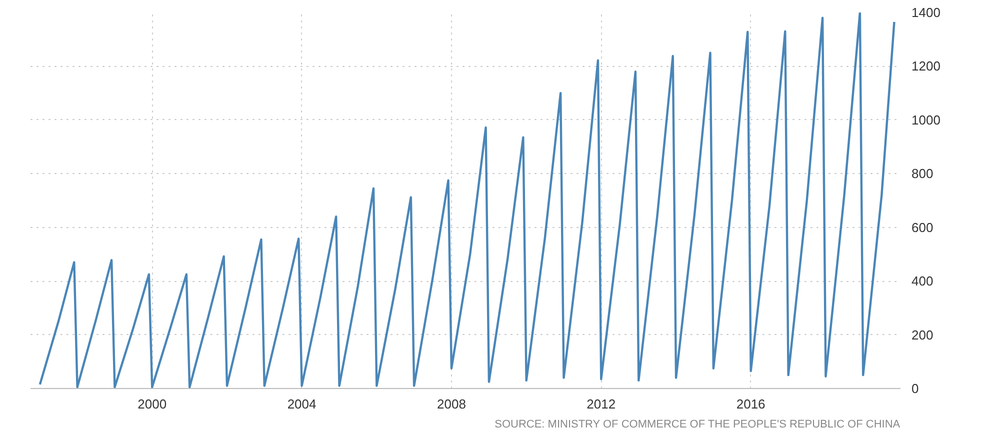 Image resolution: width=987 pixels, height=443 pixels. I want to click on y-tick-label: 1400, so click(926, 12).